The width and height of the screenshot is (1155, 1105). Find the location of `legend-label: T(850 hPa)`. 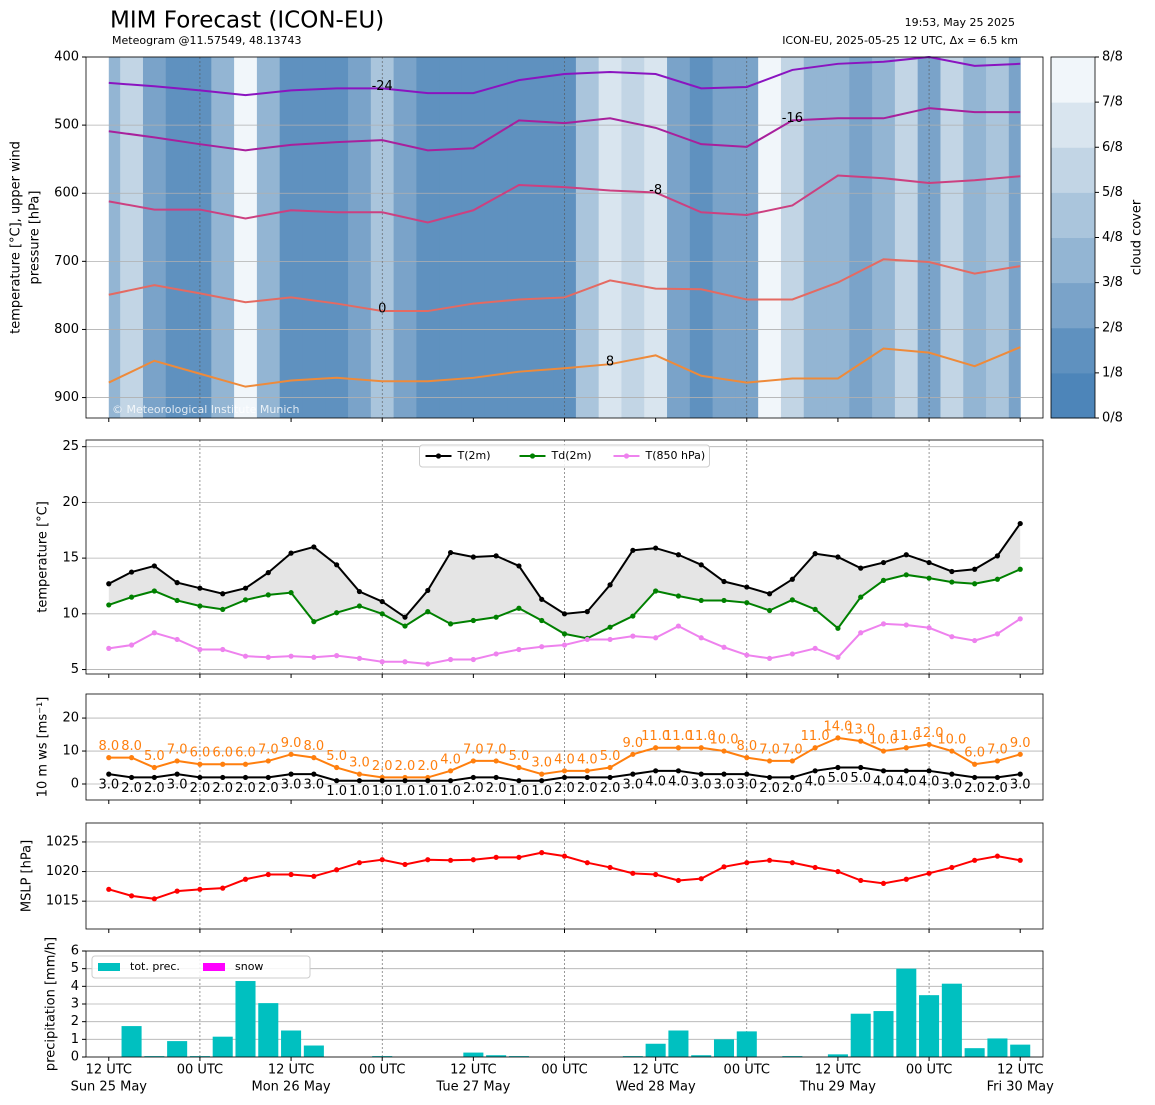

legend-label: T(850 hPa) is located at coordinates (675, 455).